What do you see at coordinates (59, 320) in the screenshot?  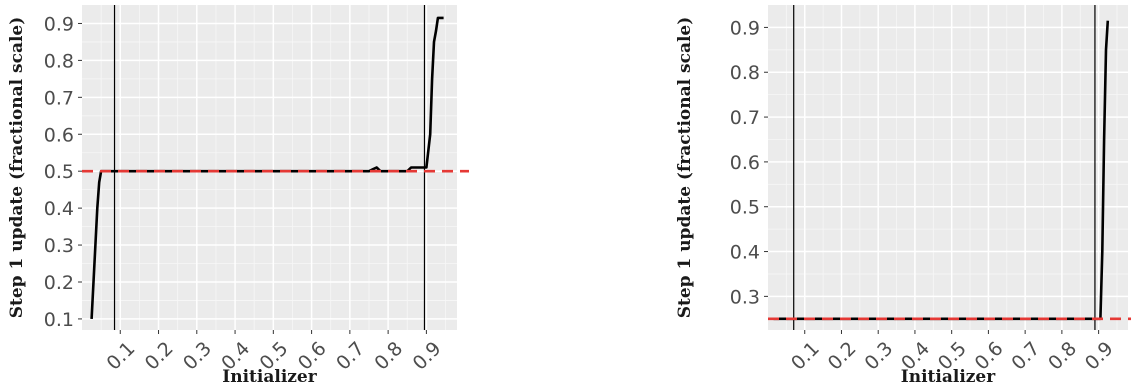 I see `y-tick-label: 0.1` at bounding box center [59, 320].